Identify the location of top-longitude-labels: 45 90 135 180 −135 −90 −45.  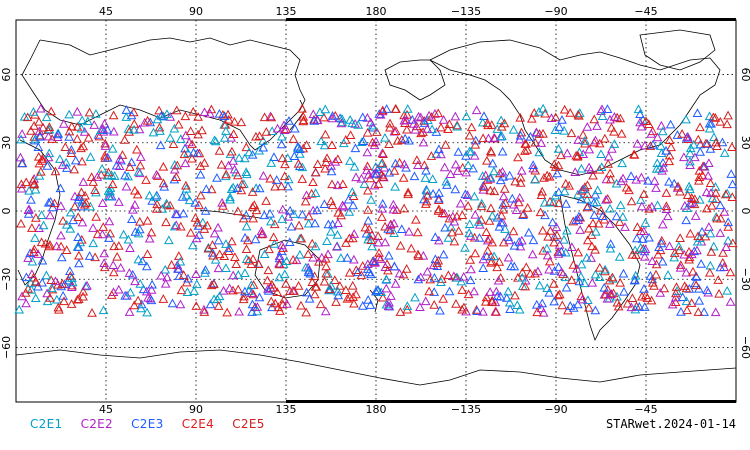
(378, 11).